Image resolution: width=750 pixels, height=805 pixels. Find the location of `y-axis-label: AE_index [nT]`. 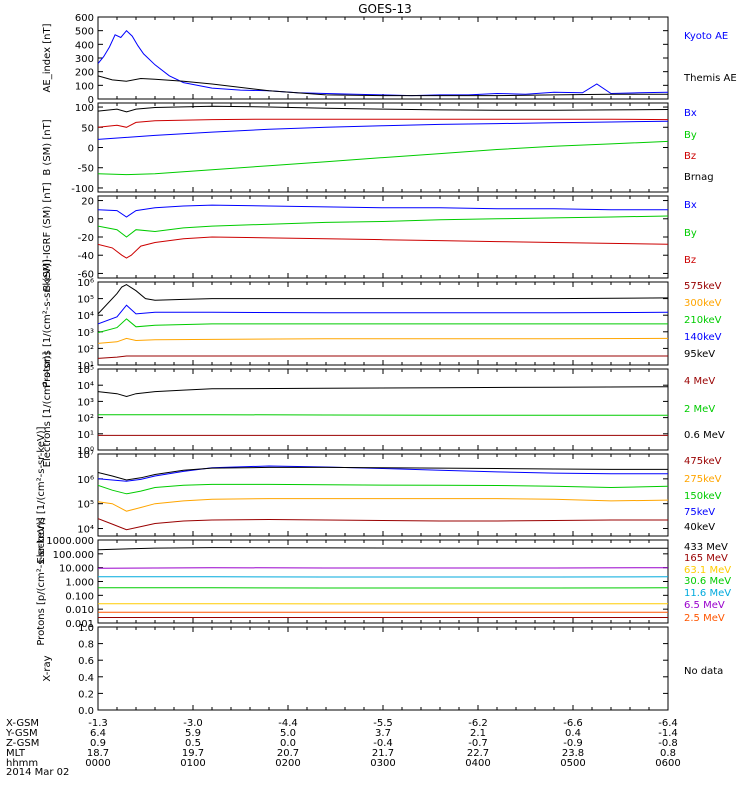

y-axis-label: AE_index [nT] is located at coordinates (47, 57).